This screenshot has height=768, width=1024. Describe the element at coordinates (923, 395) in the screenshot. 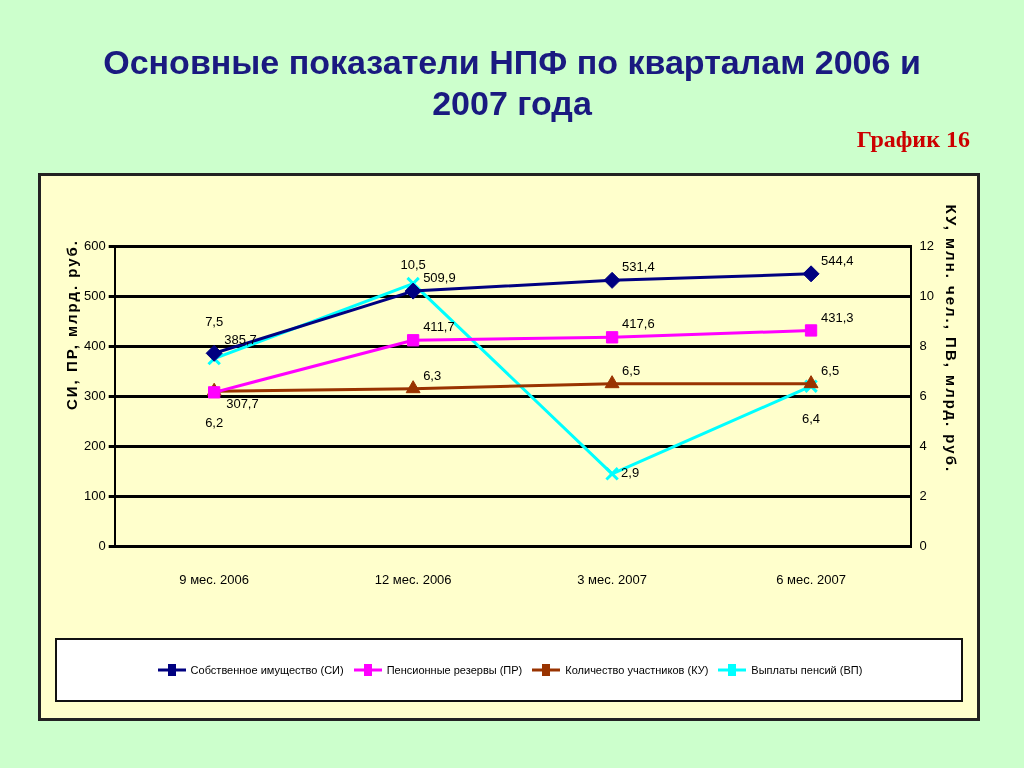

I see `y2-tick-label: 6` at that location.